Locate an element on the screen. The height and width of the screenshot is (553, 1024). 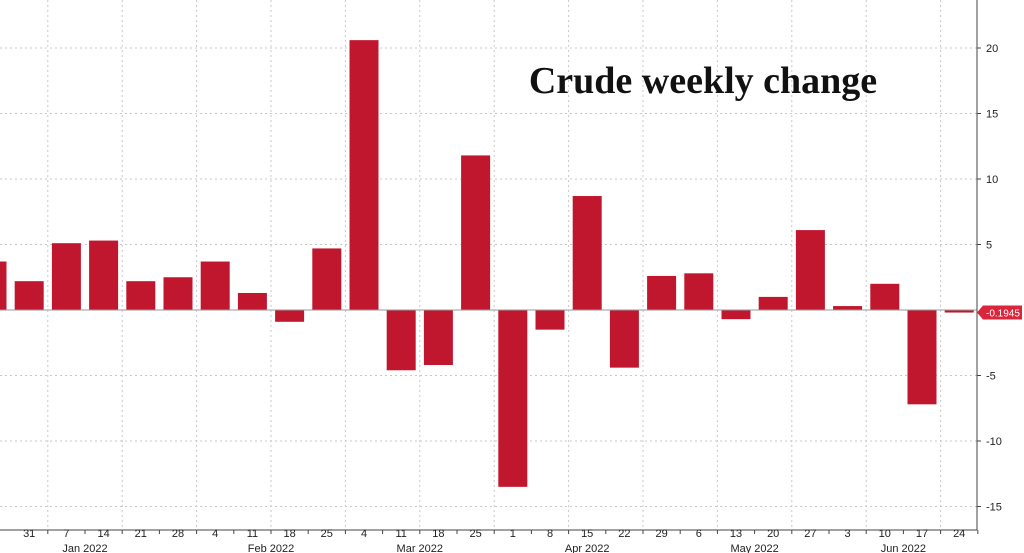
x-tick-label: 3 is located at coordinates (848, 534).